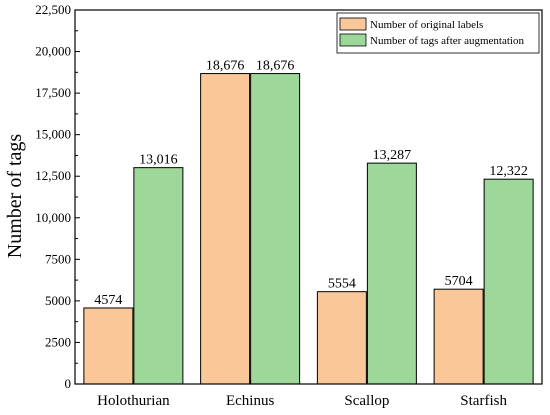  Describe the element at coordinates (447, 41) in the screenshot. I see `legend-label-series-2: Number of tags after augmentation` at that location.